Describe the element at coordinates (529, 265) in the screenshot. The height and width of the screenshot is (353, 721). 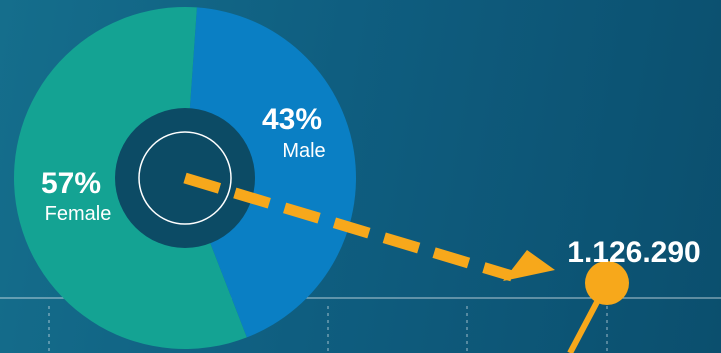
I see `arrow-head-icon` at that location.